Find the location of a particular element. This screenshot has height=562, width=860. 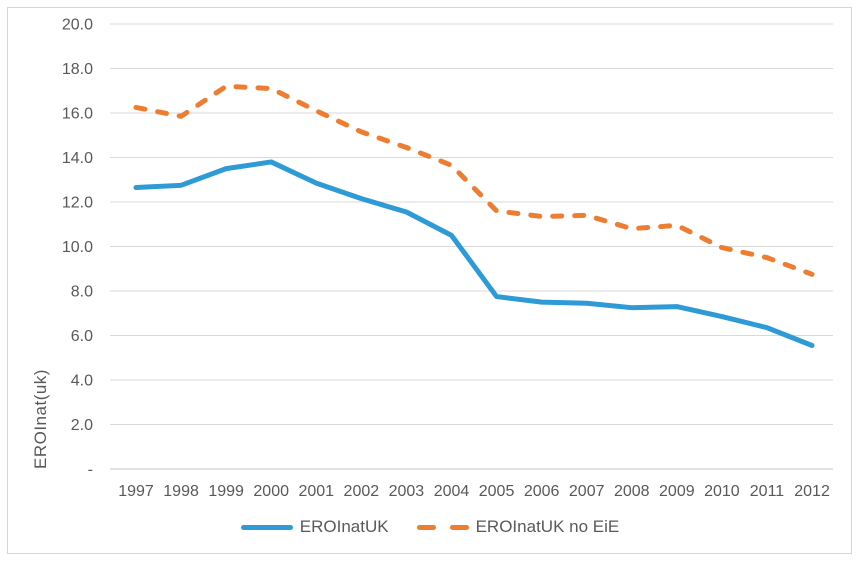

legend-label-eroinatuk: EROInatUK is located at coordinates (344, 526).